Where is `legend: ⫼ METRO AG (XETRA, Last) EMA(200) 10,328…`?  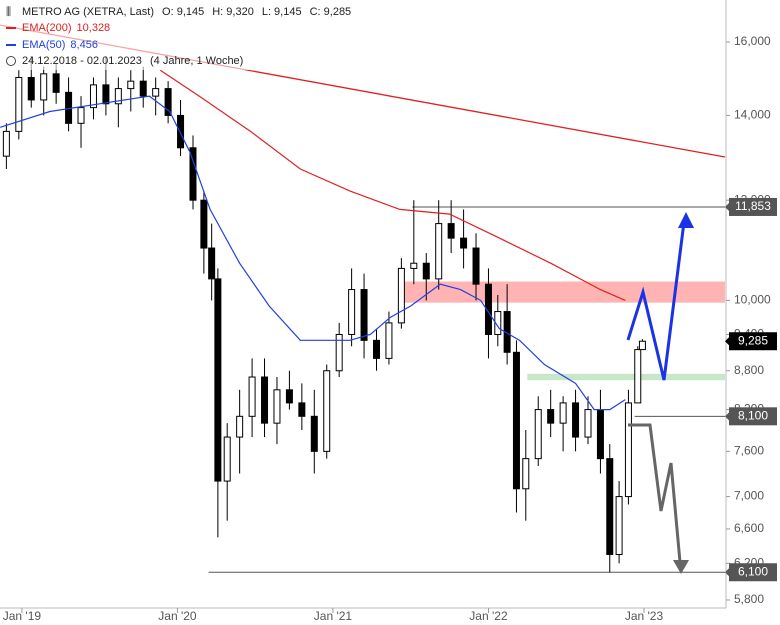 legend: ⫼ METRO AG (XETRA, Last) EMA(200) 10,328… is located at coordinates (175, 36).